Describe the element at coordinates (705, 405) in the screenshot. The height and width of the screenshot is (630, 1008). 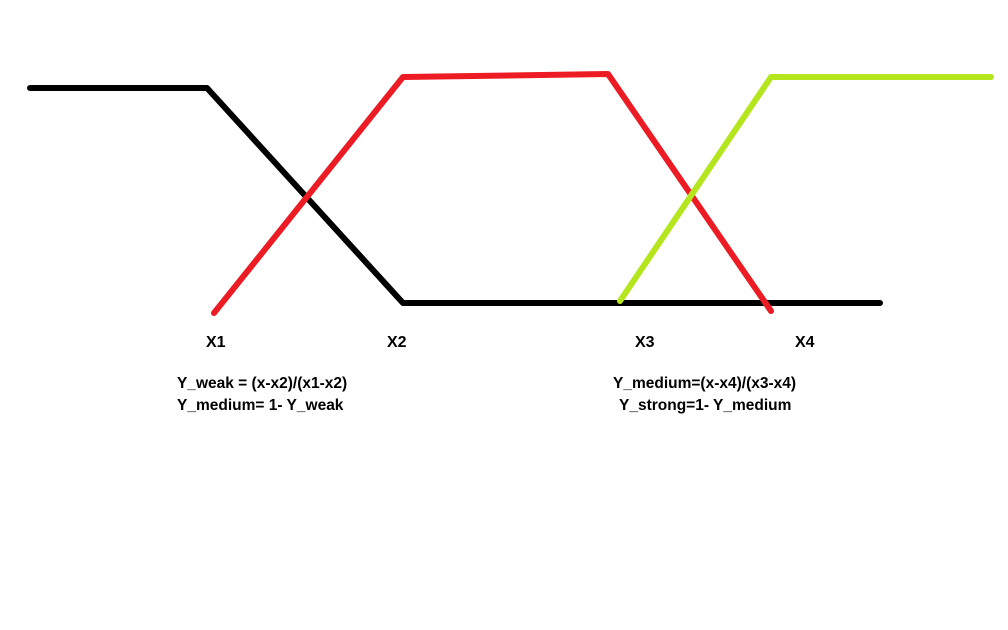
I see `strong-complement-formula: Y_strong=1- Y_medium` at that location.